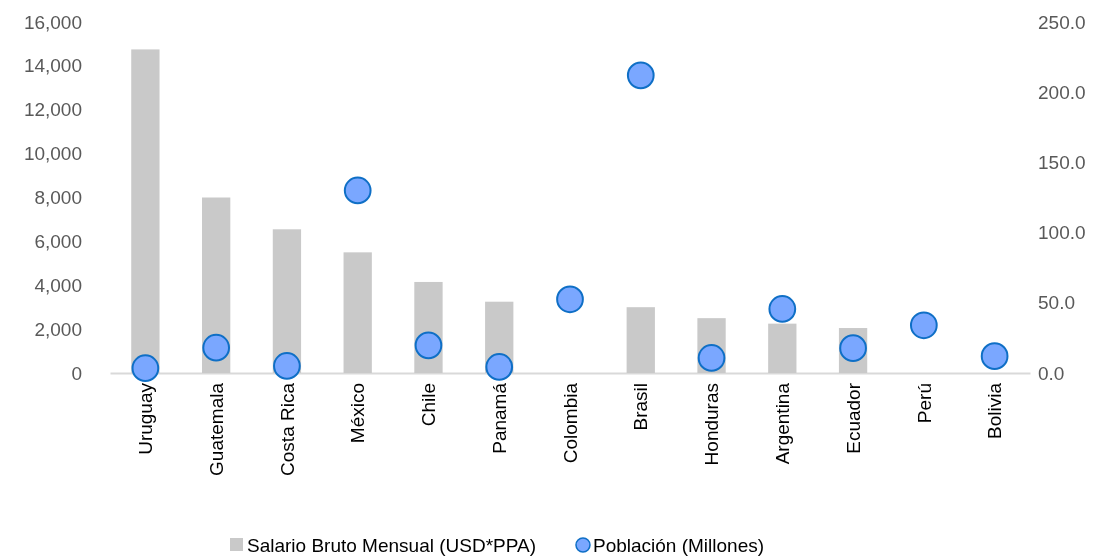 The height and width of the screenshot is (556, 1112). Describe the element at coordinates (52, 66) in the screenshot. I see `y-tick-label: 14,000` at that location.